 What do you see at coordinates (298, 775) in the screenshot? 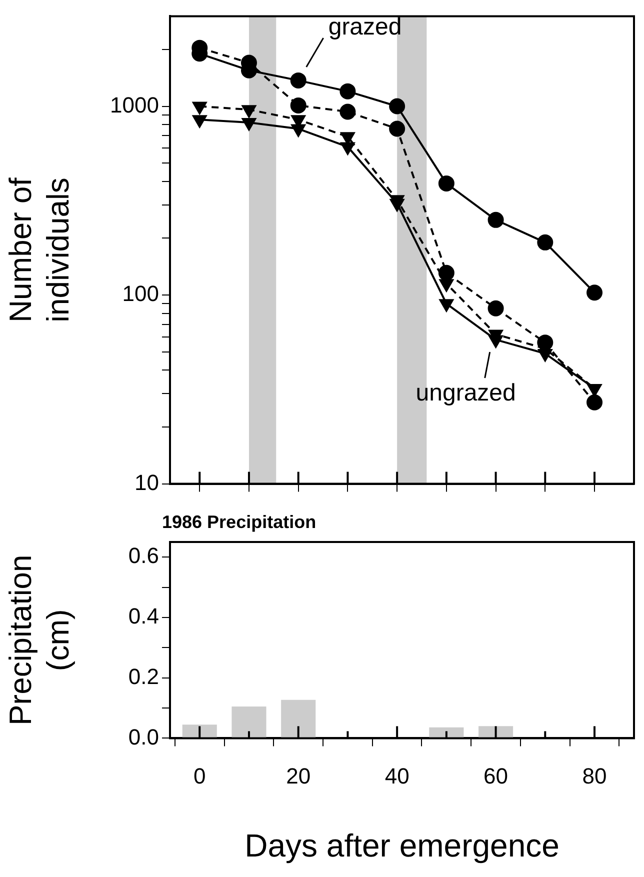
I see `x-tick-label: 20` at bounding box center [298, 775].